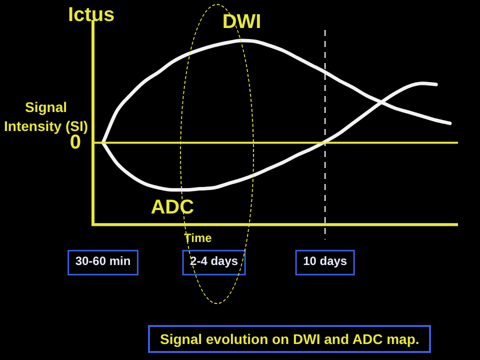 Image resolution: width=480 pixels, height=360 pixels. Describe the element at coordinates (325, 261) in the screenshot. I see `x-tick-label: 10 days` at that location.